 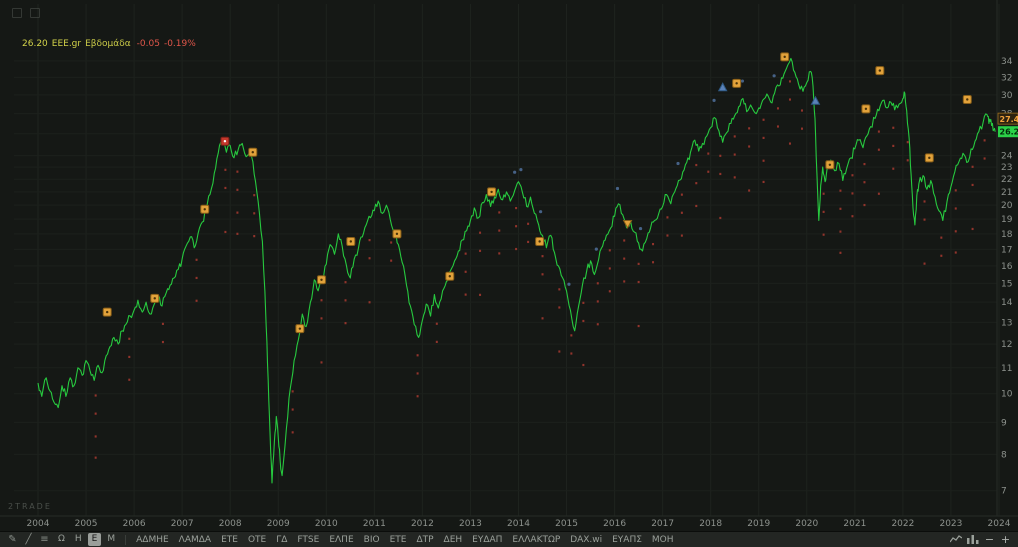 I want to click on line-chart-style-icon, so click(x=956, y=539).